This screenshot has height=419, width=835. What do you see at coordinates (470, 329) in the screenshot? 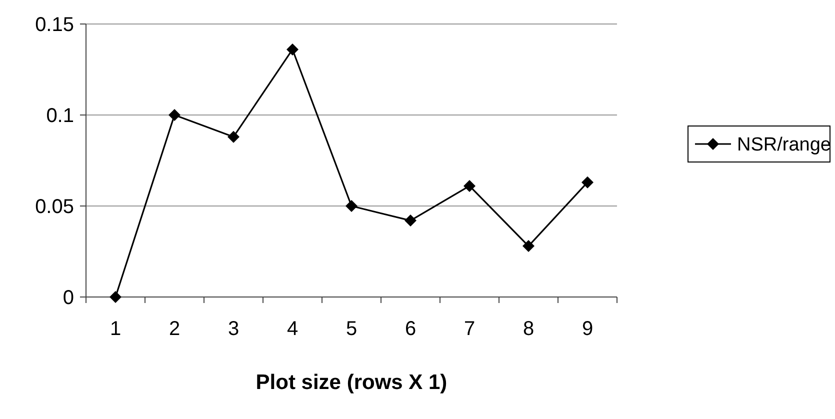
I see `x-tick-label: 7` at bounding box center [470, 329].